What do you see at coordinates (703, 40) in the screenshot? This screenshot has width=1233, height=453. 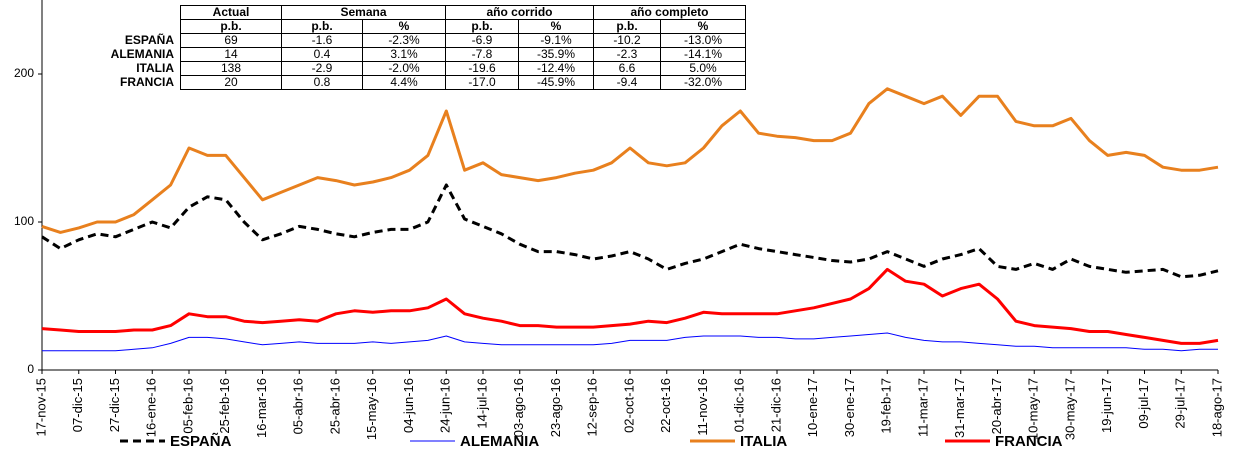 I see `cell: -13.0%` at bounding box center [703, 40].